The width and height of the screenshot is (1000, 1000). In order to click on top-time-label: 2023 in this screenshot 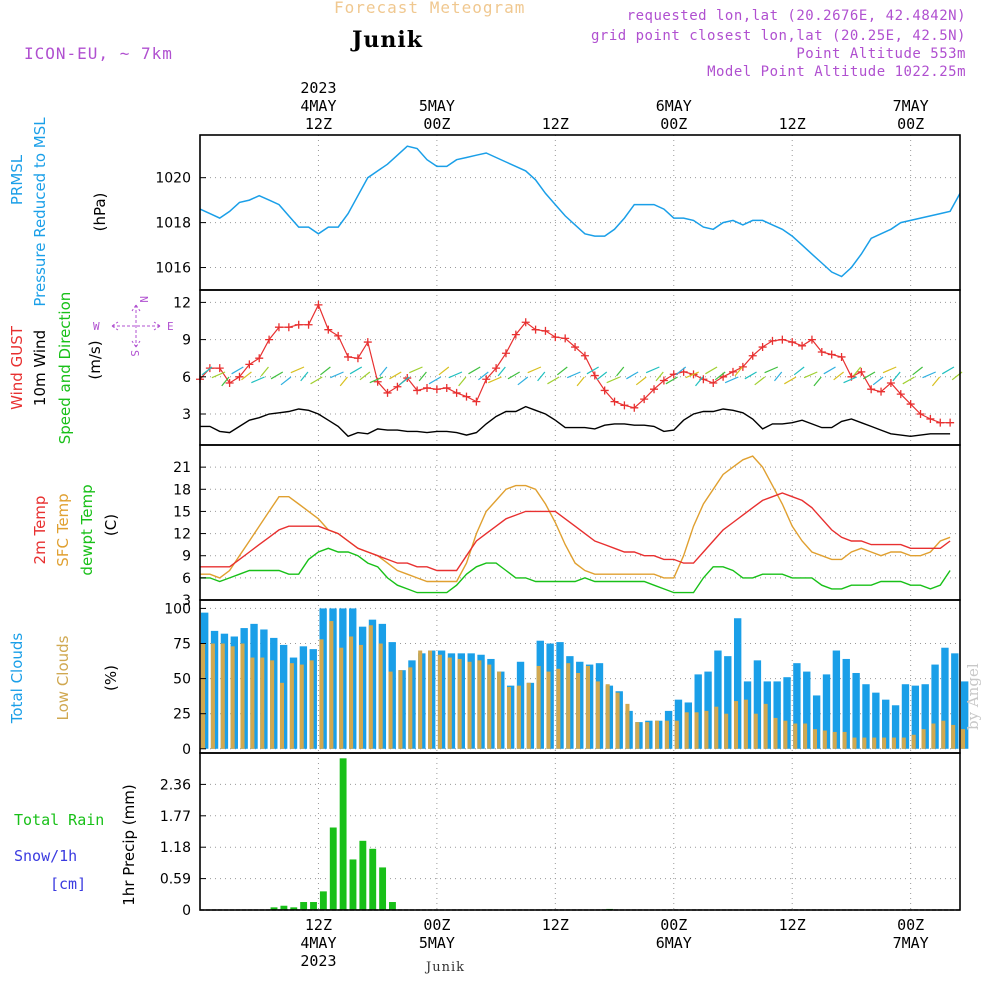, I will do `click(318, 88)`.